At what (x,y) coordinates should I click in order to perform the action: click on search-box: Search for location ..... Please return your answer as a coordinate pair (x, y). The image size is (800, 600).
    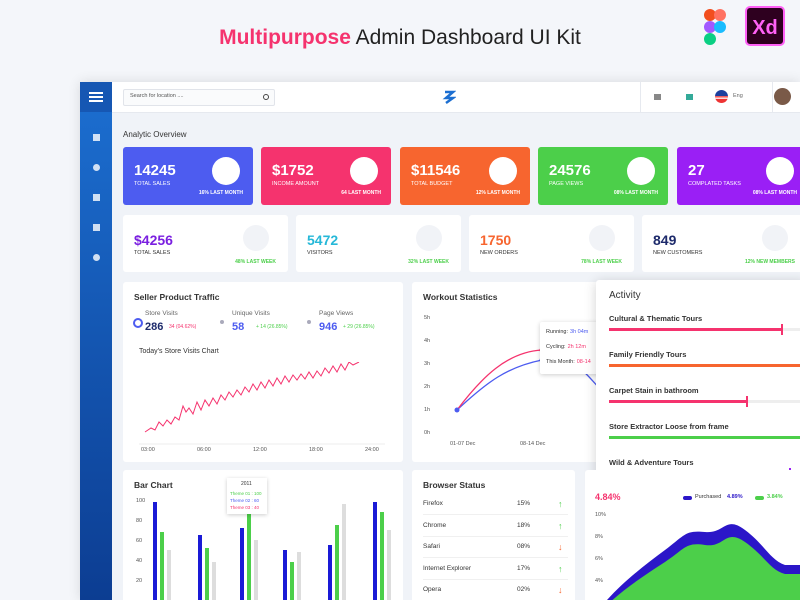
    Looking at the image, I should click on (199, 97).